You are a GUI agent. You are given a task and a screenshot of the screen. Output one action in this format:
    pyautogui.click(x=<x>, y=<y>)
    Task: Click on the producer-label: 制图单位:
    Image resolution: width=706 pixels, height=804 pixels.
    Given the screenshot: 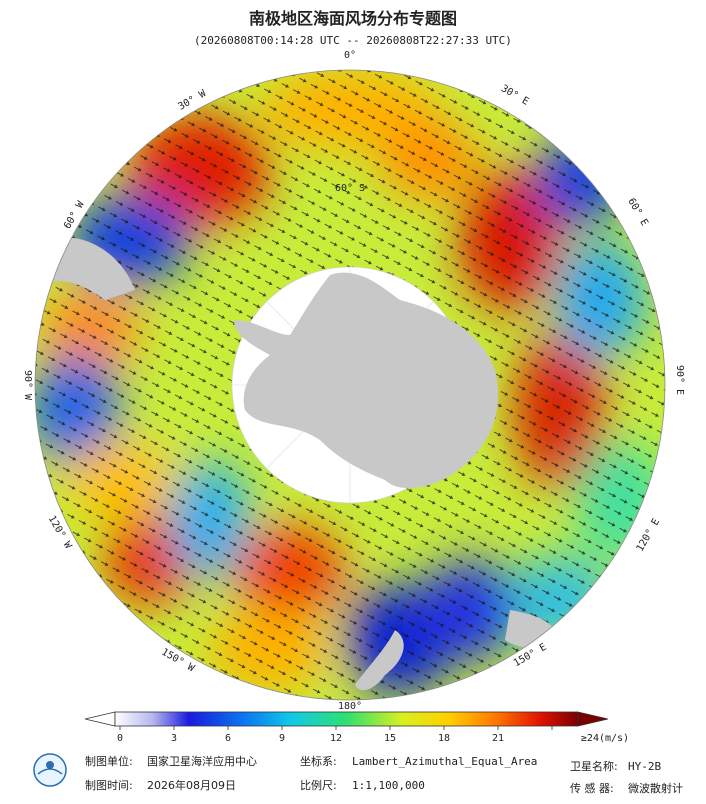 What is the action you would take?
    pyautogui.click(x=109, y=761)
    